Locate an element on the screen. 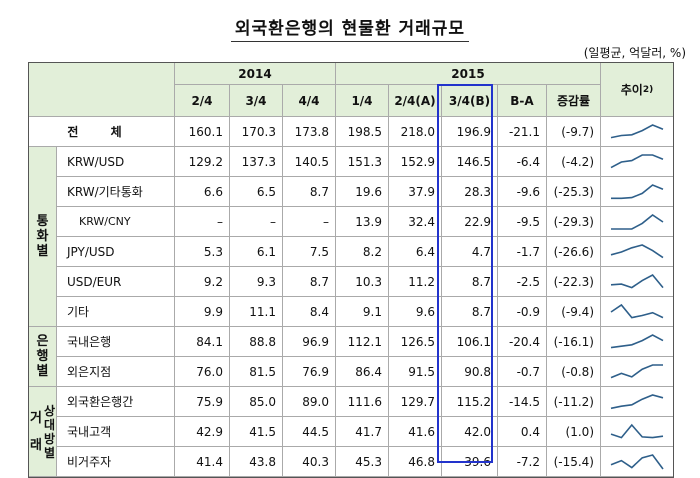 The height and width of the screenshot is (478, 700). unit-note: (일평균, 억달러, %) is located at coordinates (634, 53).